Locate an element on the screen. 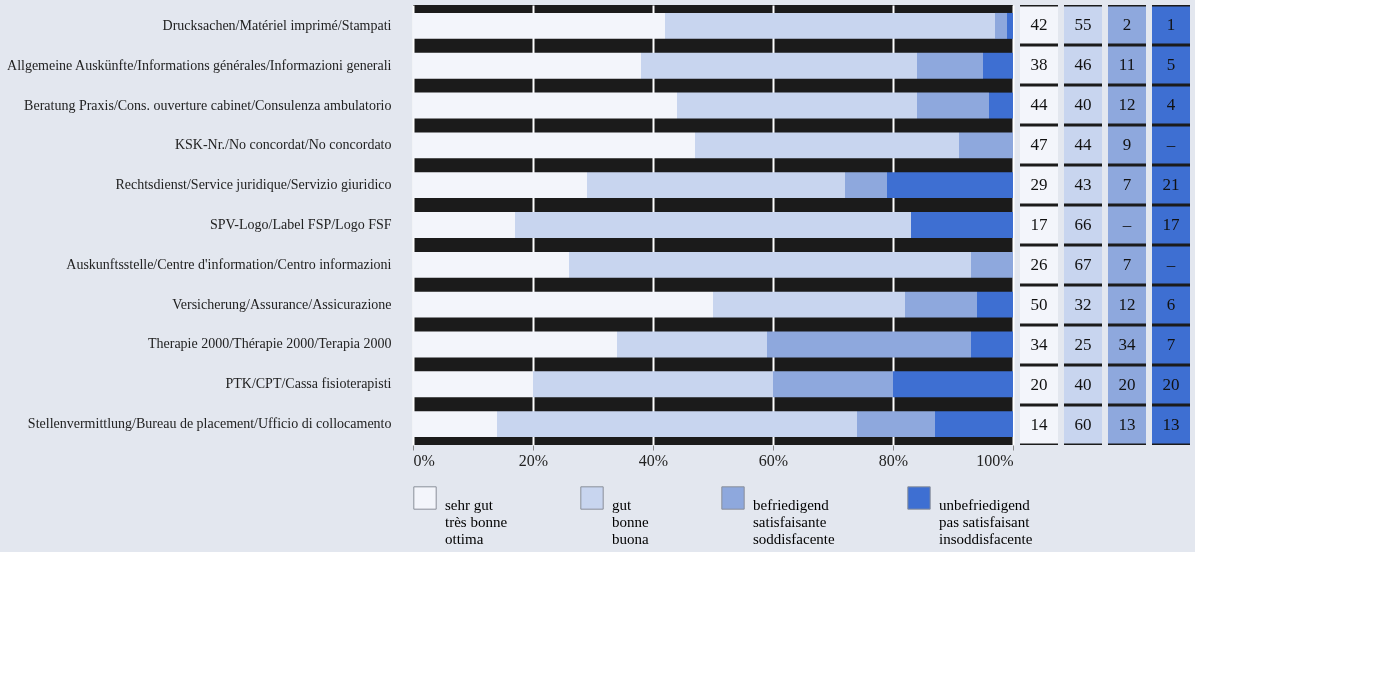 The height and width of the screenshot is (686, 1378). x-tick-label: 60% is located at coordinates (773, 460).